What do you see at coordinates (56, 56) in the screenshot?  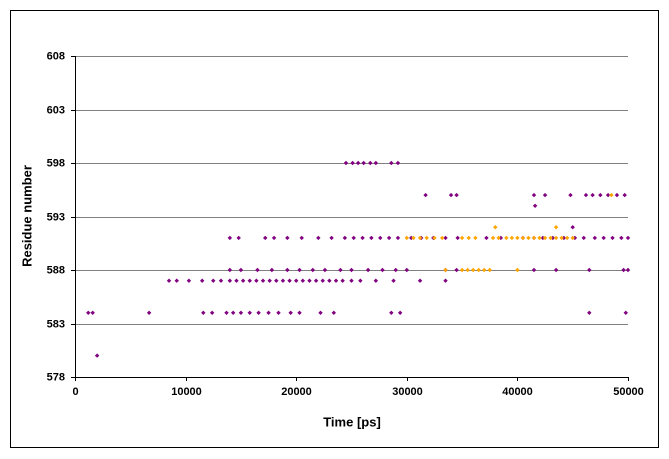 I see `y-tick-label: 608` at bounding box center [56, 56].